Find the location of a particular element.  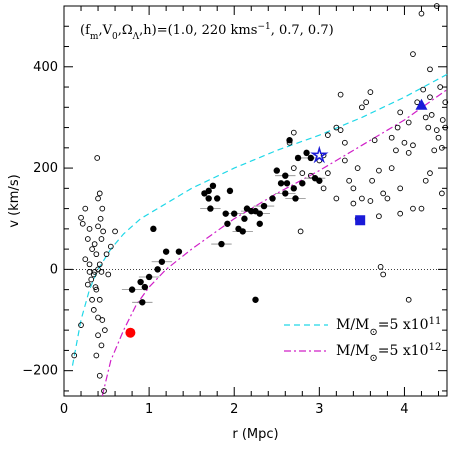

y-tick-label: 200 is located at coordinates (45, 168).